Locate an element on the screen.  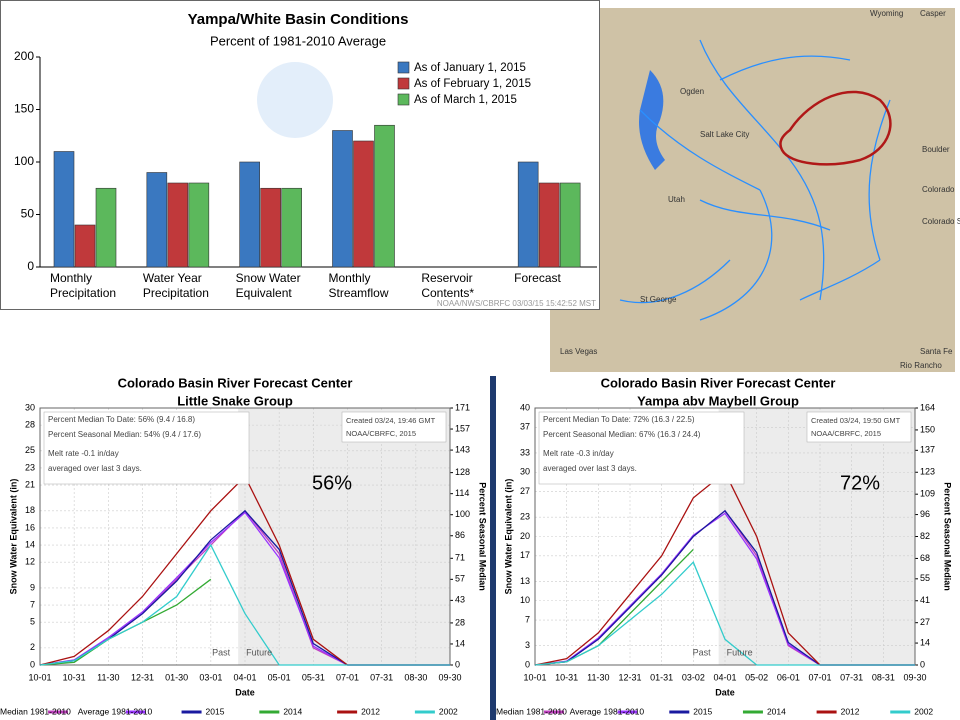
basin-outline is located at coordinates (835, 128).